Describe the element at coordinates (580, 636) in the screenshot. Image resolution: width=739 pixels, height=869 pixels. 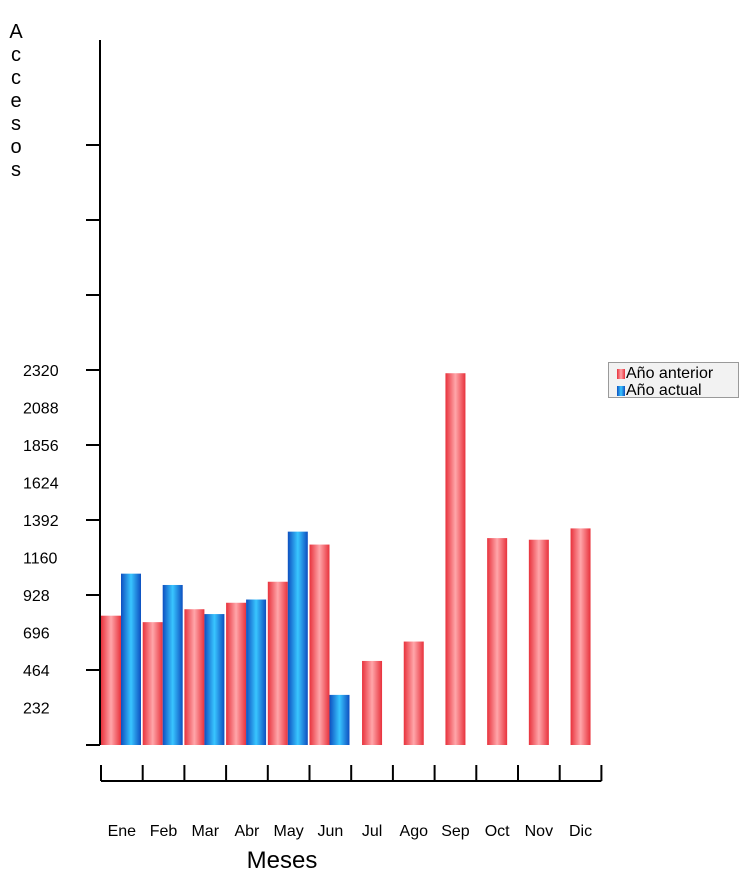
I see `bar-anterior-dic` at that location.